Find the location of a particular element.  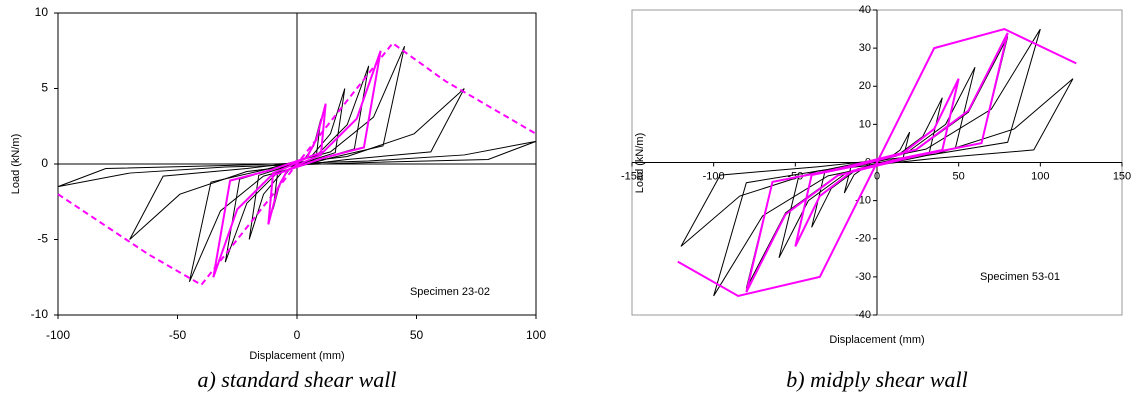

y-tick-label: -30 is located at coordinates (863, 277).